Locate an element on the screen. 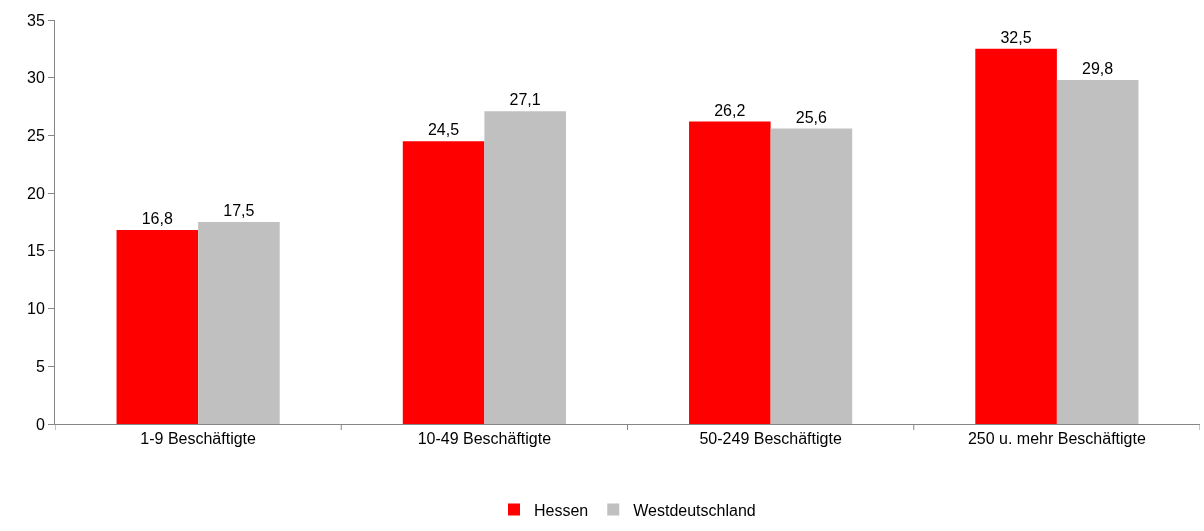 The width and height of the screenshot is (1204, 531). y-tick-label: 0 is located at coordinates (40, 424).